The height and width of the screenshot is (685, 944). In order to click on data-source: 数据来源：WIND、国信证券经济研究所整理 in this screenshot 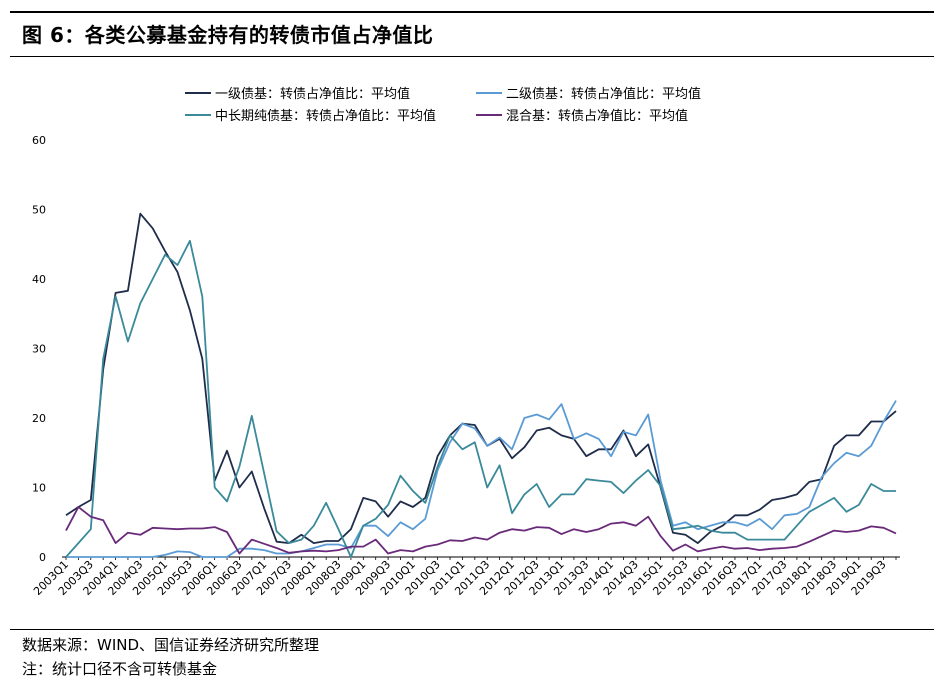, I will do `click(171, 645)`.